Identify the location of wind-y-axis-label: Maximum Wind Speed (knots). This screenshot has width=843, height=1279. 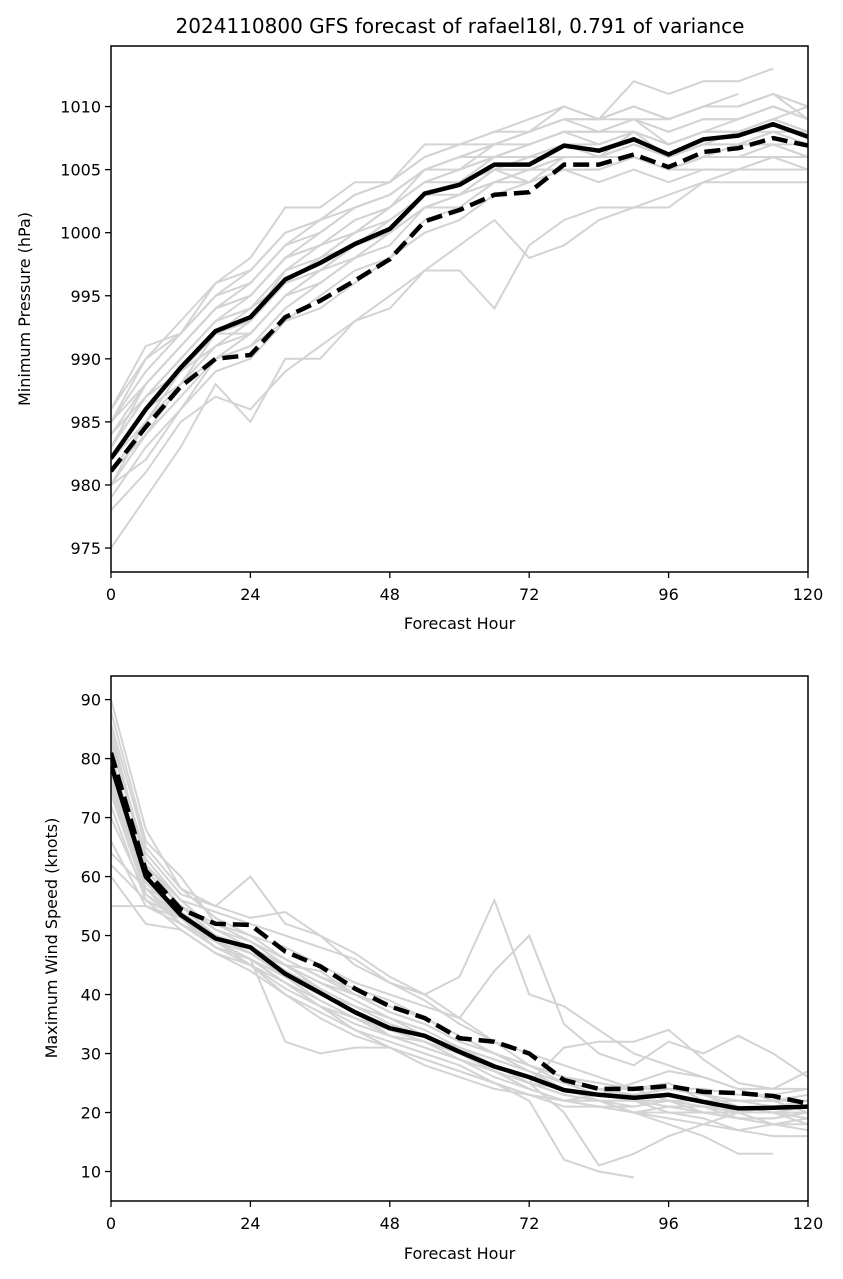
(51, 938).